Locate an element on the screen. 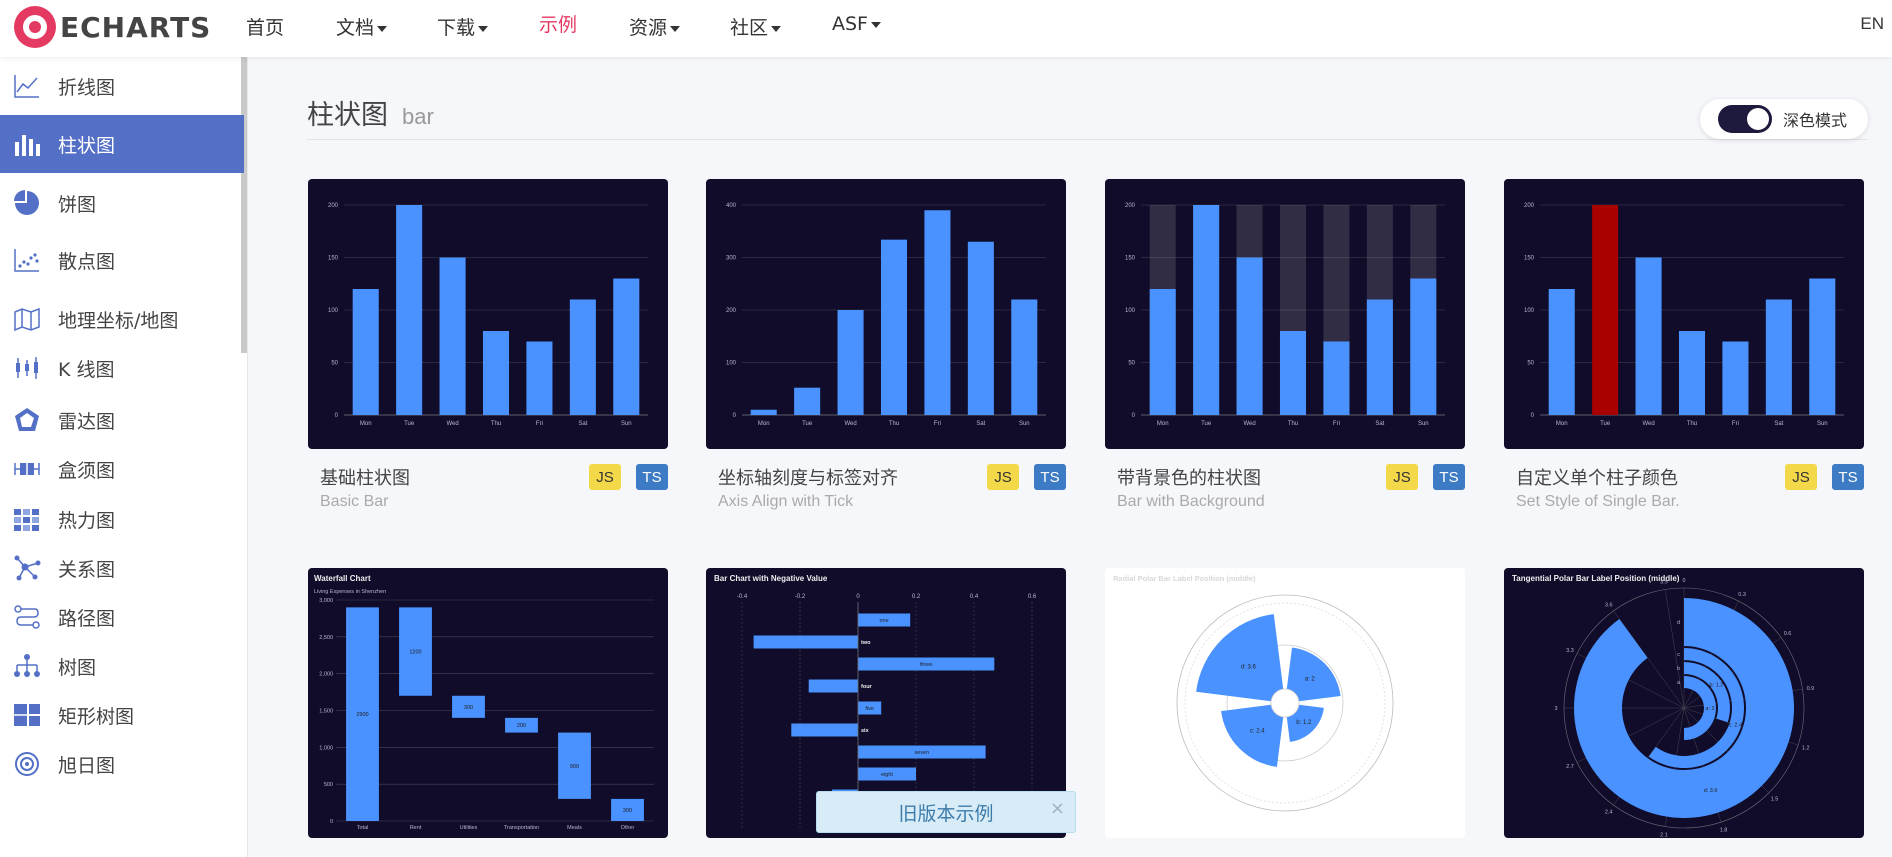 The image size is (1892, 857). dark-mode-toggle: 深色模式 is located at coordinates (1784, 119).